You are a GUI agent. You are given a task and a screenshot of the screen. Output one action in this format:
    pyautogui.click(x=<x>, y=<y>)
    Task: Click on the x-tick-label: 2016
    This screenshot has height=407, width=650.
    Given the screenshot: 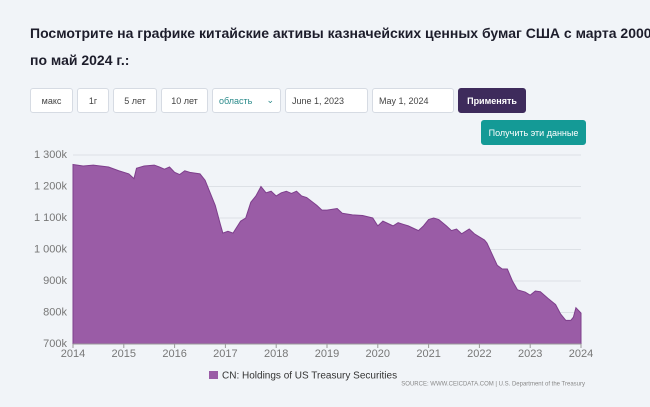 What is the action you would take?
    pyautogui.click(x=174, y=354)
    